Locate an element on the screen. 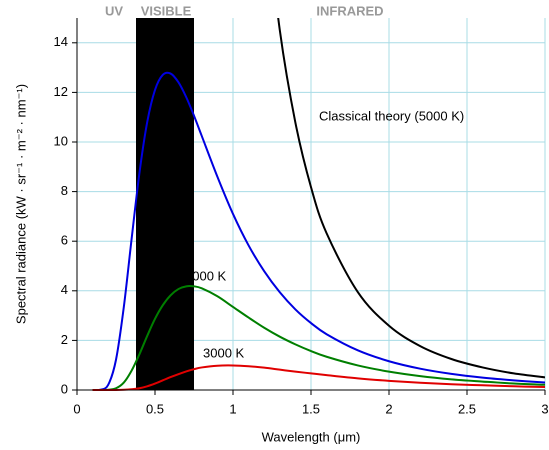 This screenshot has width=549, height=450. x-tick-label: 1.5 is located at coordinates (311, 408).